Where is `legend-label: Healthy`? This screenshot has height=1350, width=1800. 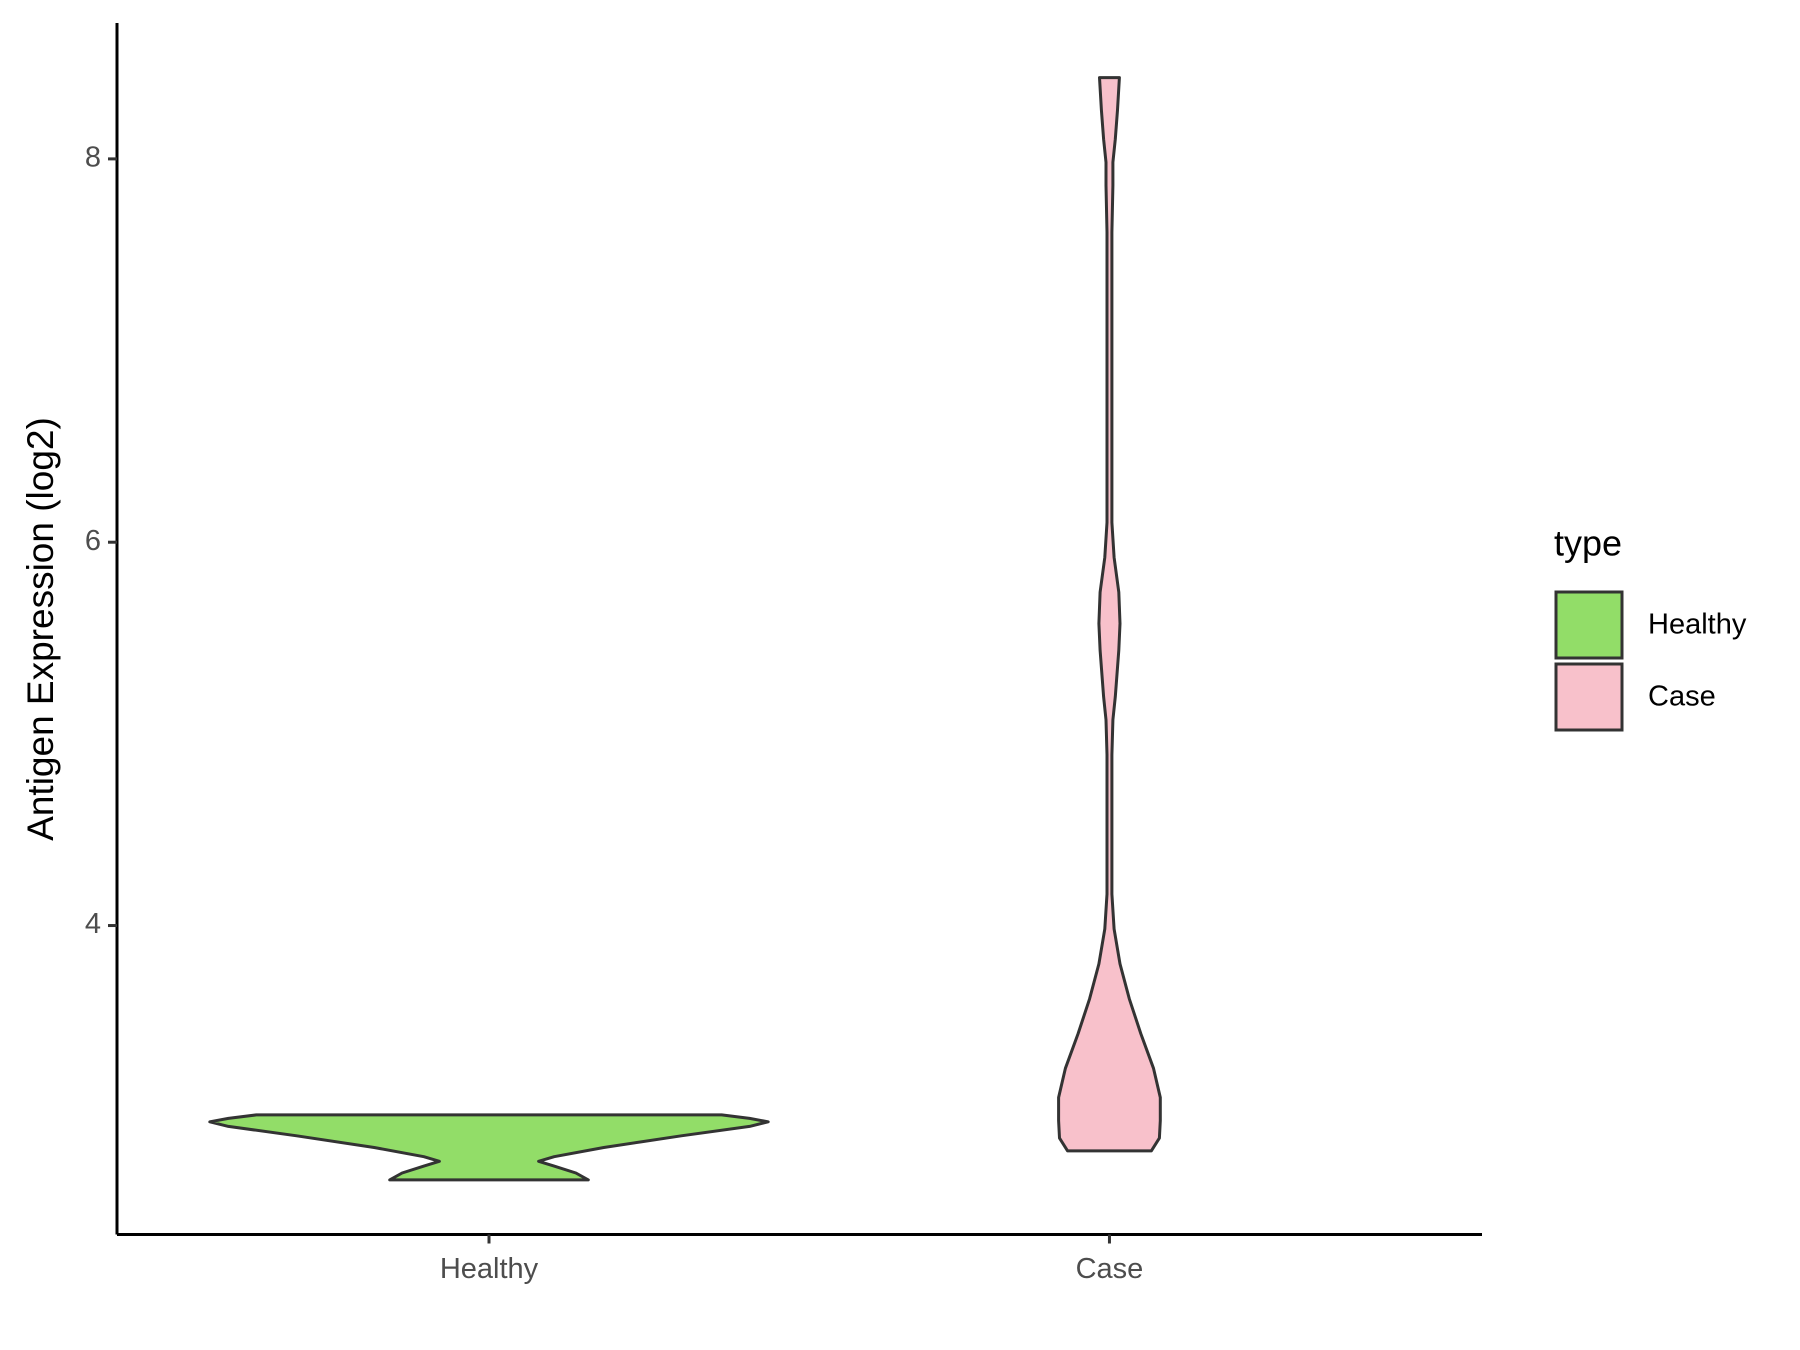
legend-label: Healthy is located at coordinates (1697, 625).